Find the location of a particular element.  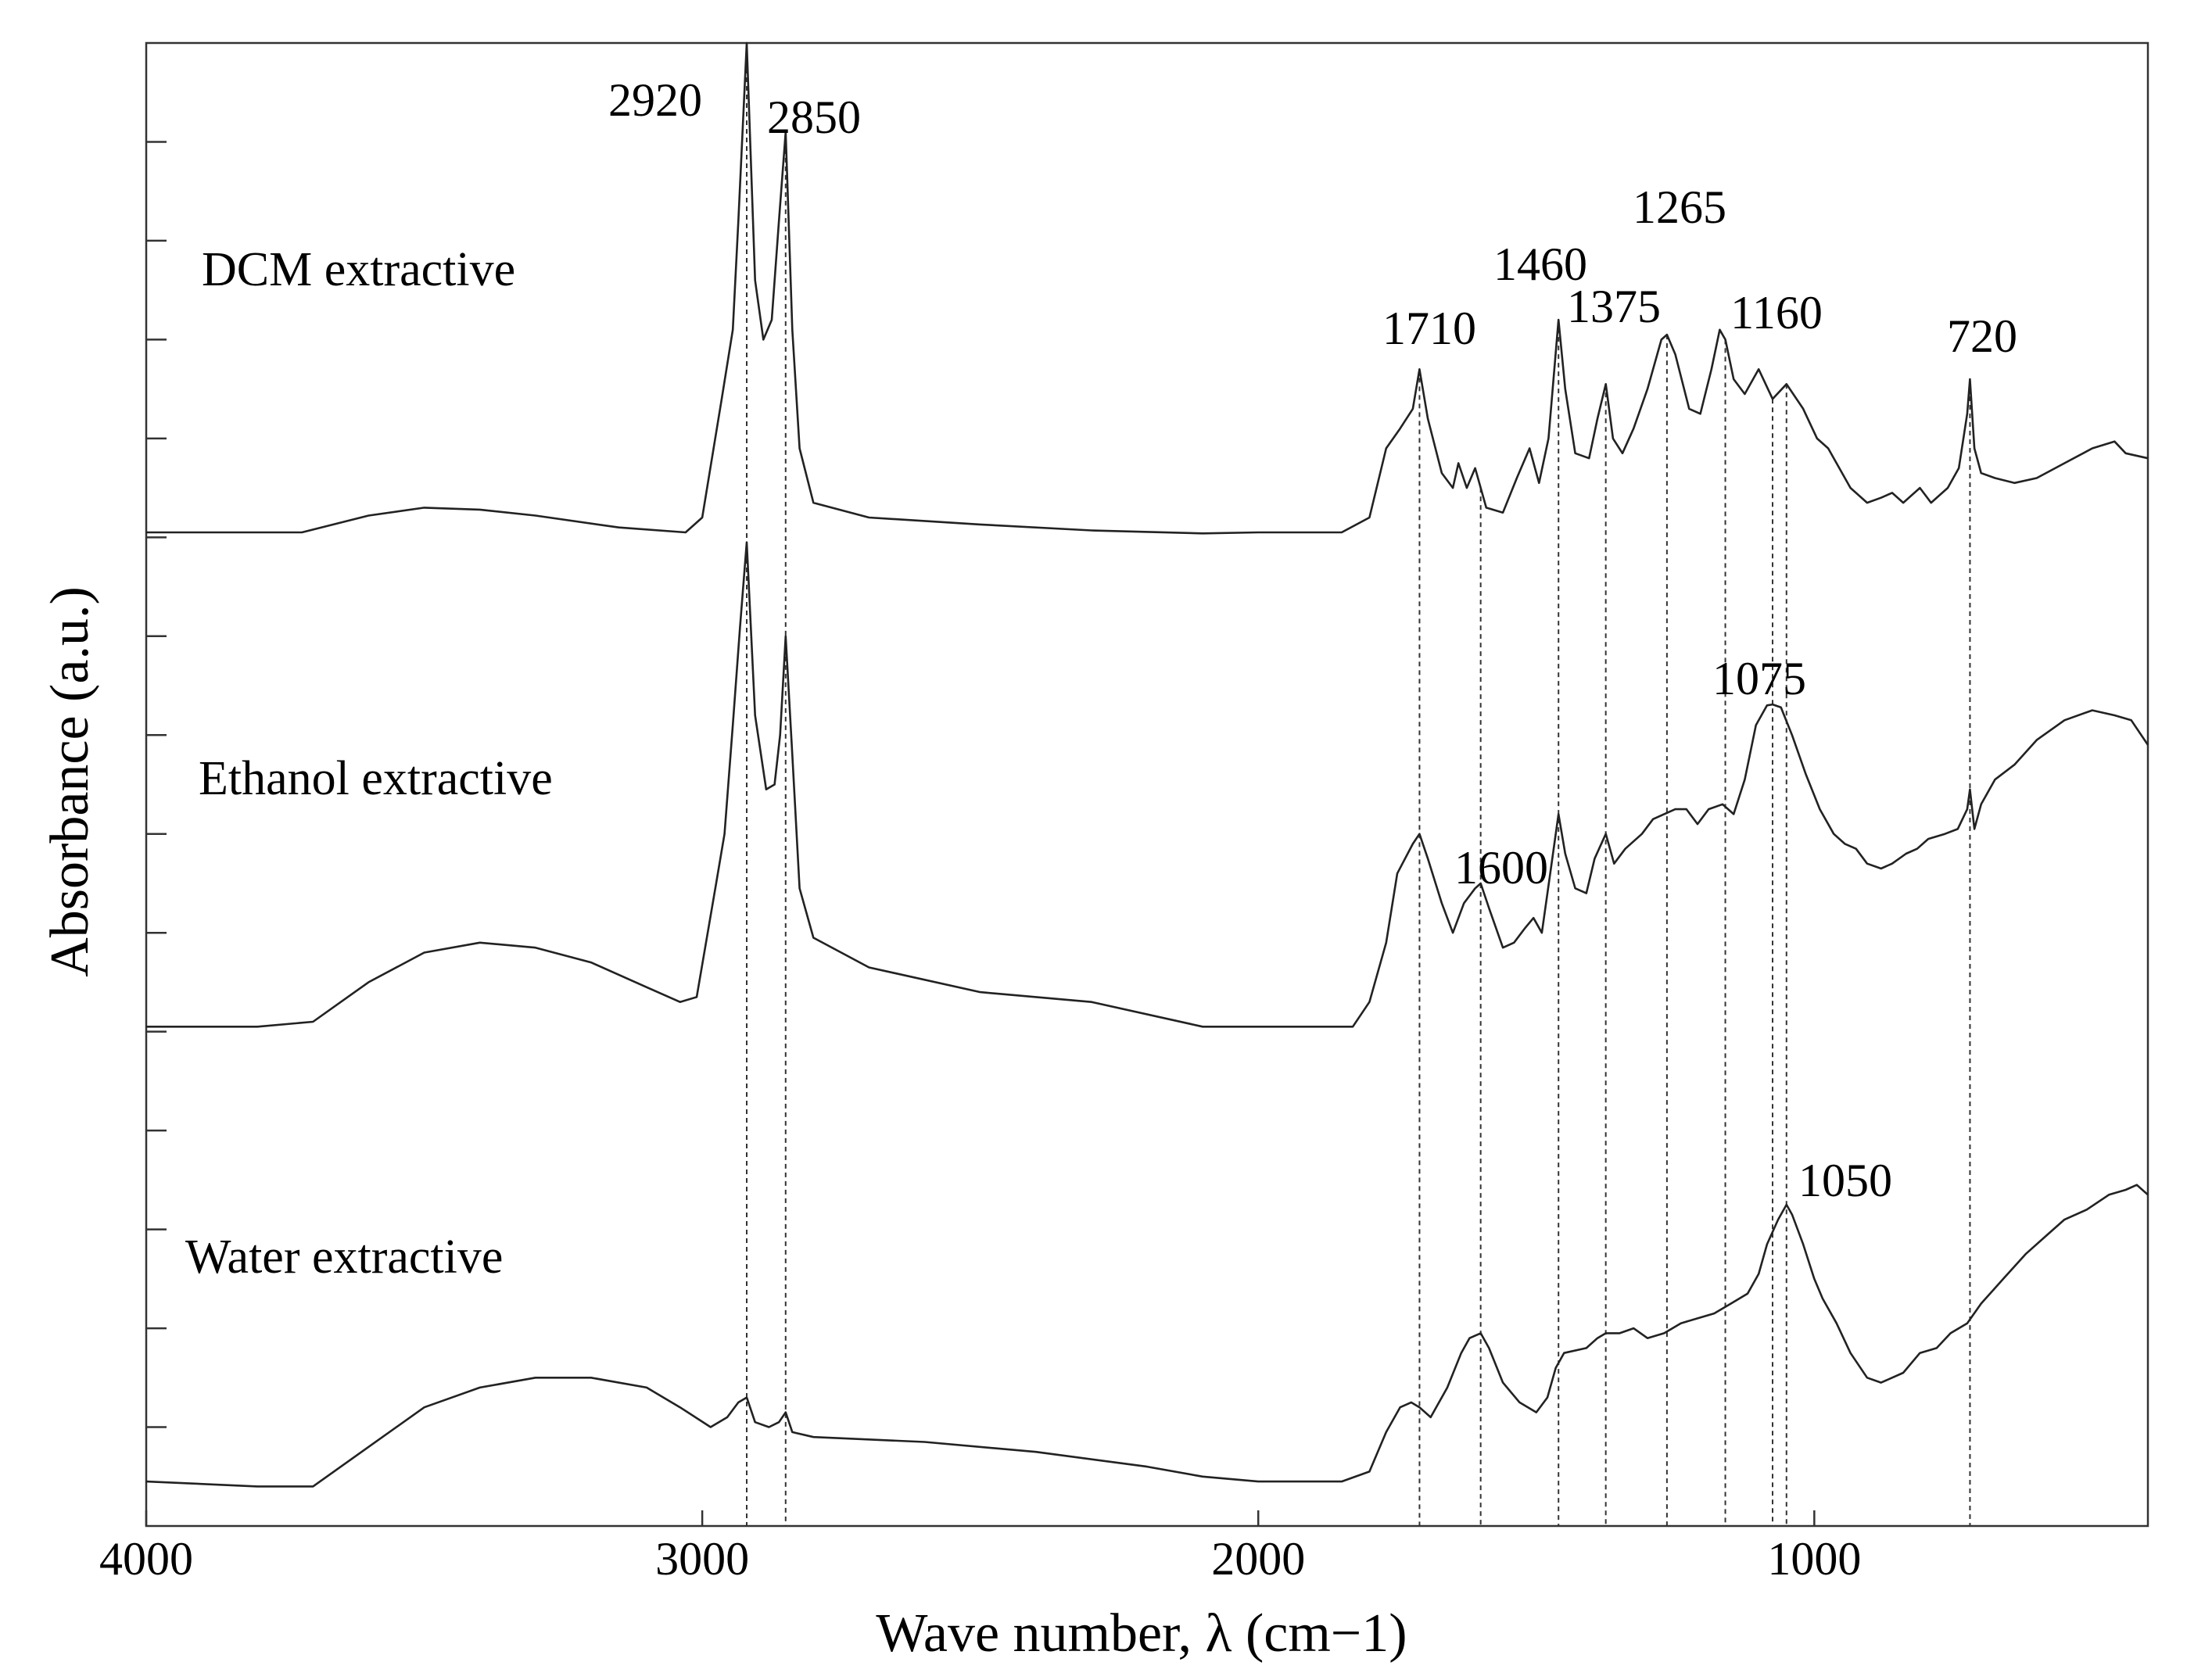

y-tick-group is located at coordinates (156, 784).